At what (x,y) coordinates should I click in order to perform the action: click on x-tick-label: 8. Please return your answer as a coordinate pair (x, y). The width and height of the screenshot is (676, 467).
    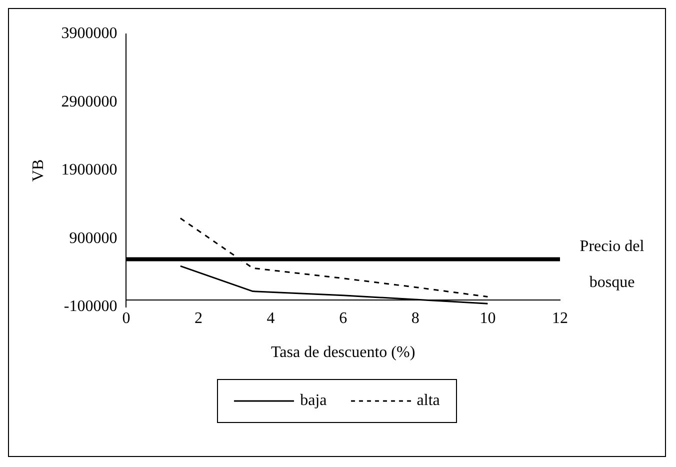
    Looking at the image, I should click on (415, 318).